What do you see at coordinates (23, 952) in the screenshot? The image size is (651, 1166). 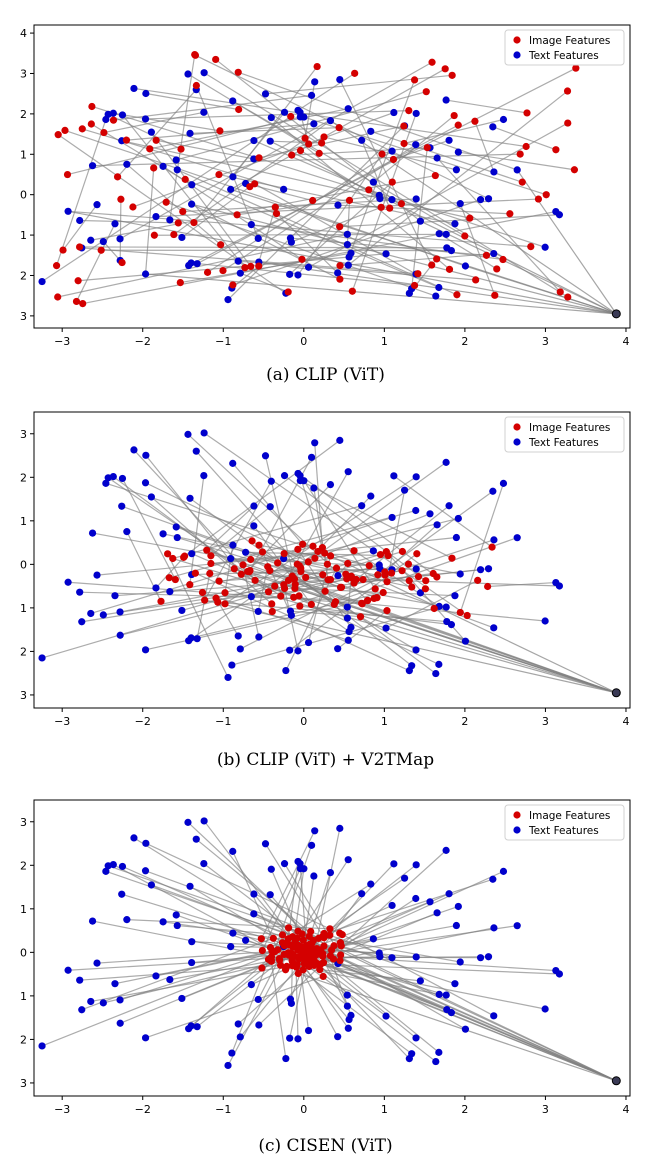 I see `y-tick-label: 0` at bounding box center [23, 952].